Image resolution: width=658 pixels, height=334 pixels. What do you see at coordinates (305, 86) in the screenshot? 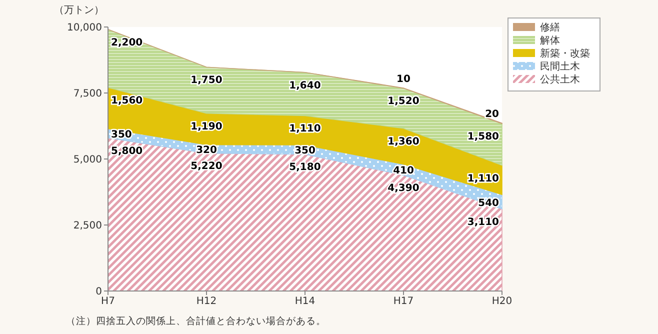
I see `data-label: 1,640` at bounding box center [305, 86].